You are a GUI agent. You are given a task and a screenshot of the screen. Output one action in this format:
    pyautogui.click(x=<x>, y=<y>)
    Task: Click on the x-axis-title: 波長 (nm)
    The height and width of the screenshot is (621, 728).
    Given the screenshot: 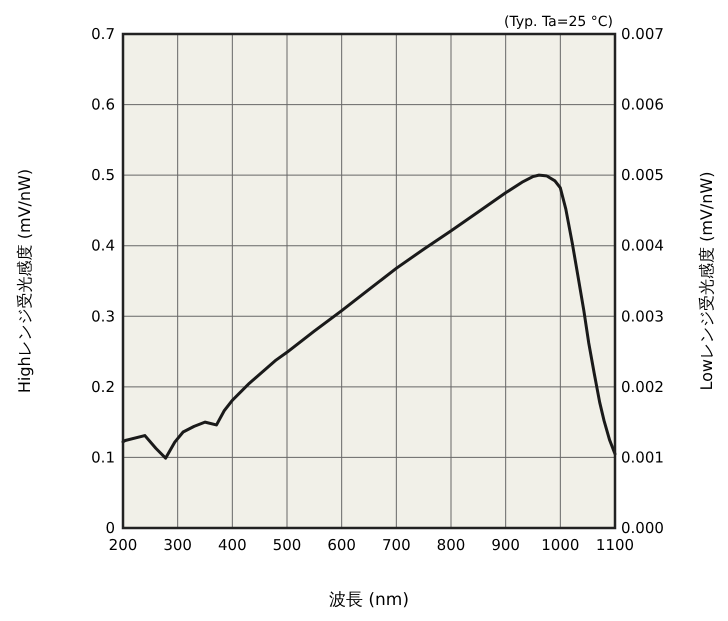 What is the action you would take?
    pyautogui.click(x=369, y=600)
    